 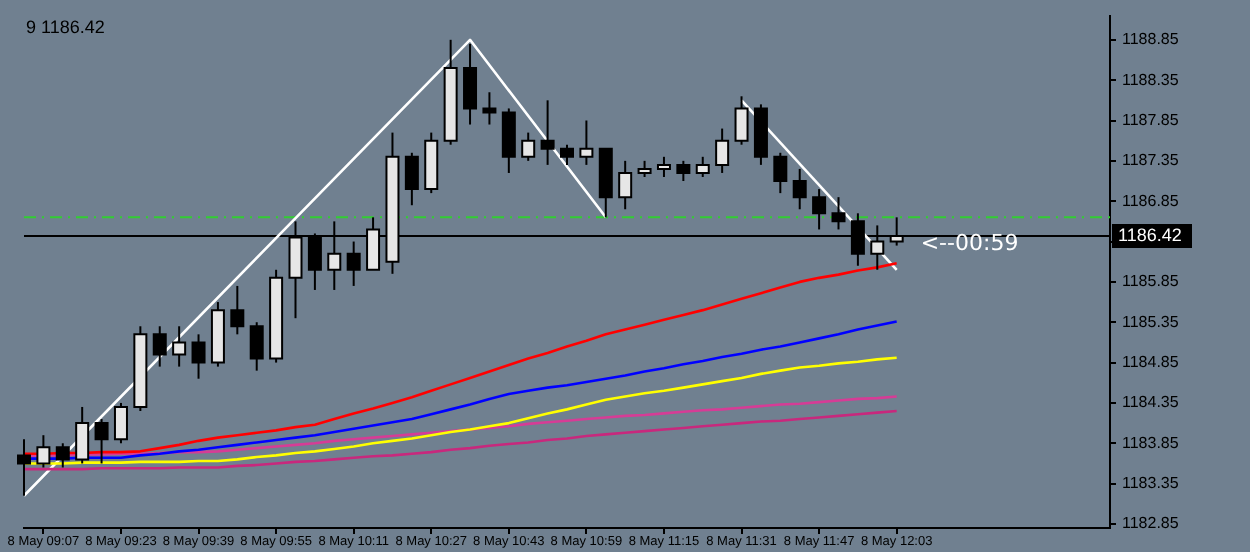 I want to click on y-tick-label: 1188.35, so click(x=1151, y=79).